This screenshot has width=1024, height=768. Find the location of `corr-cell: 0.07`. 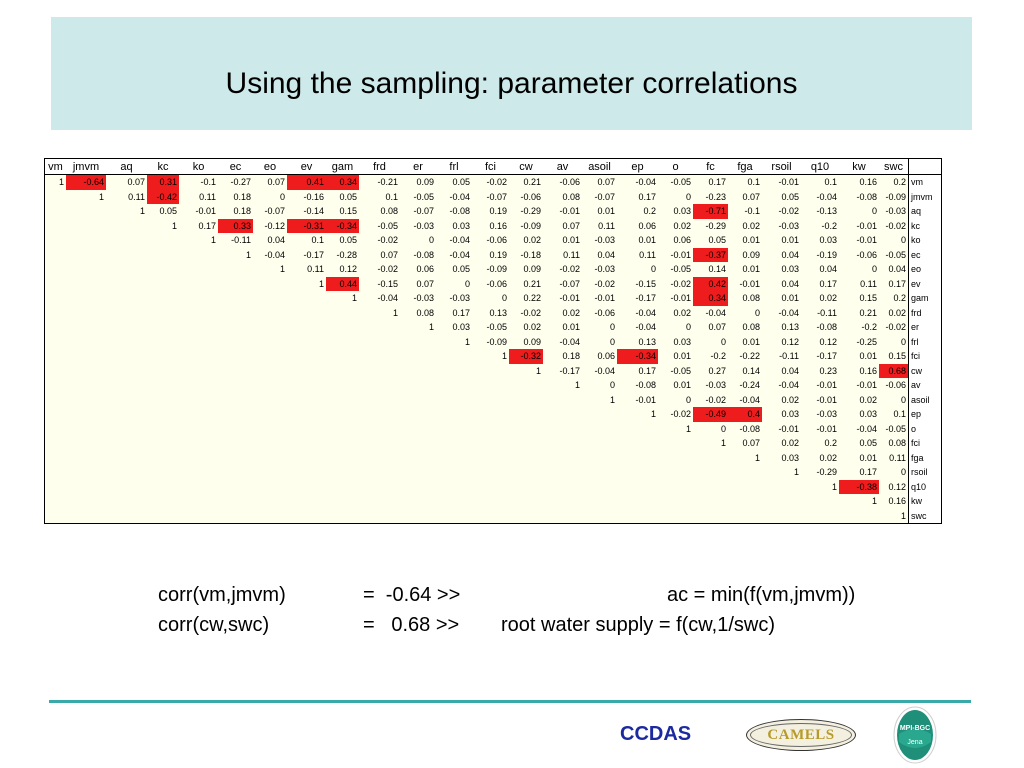

corr-cell: 0.07 is located at coordinates (270, 182).